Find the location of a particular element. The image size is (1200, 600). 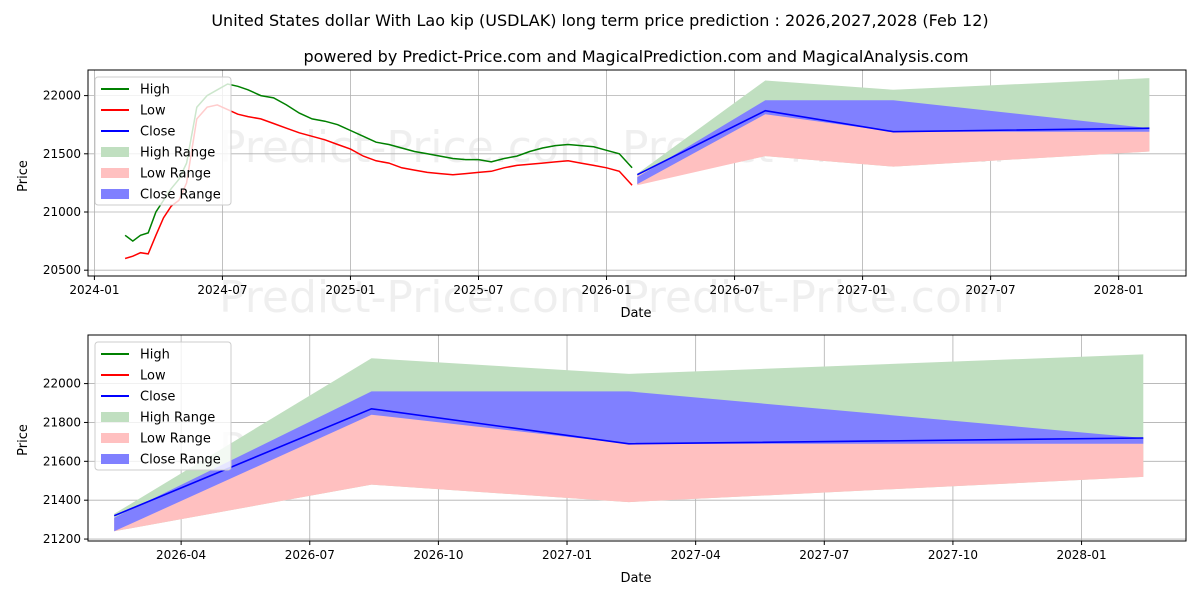

y-tick-label: 21600 is located at coordinates (62, 461).